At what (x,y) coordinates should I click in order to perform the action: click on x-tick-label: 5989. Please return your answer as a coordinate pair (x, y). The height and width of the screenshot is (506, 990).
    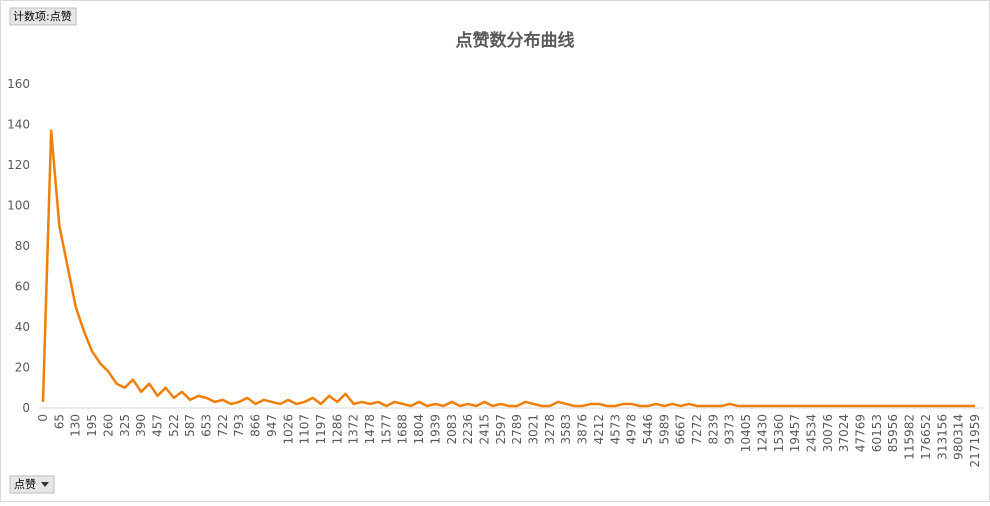
    Looking at the image, I should click on (664, 429).